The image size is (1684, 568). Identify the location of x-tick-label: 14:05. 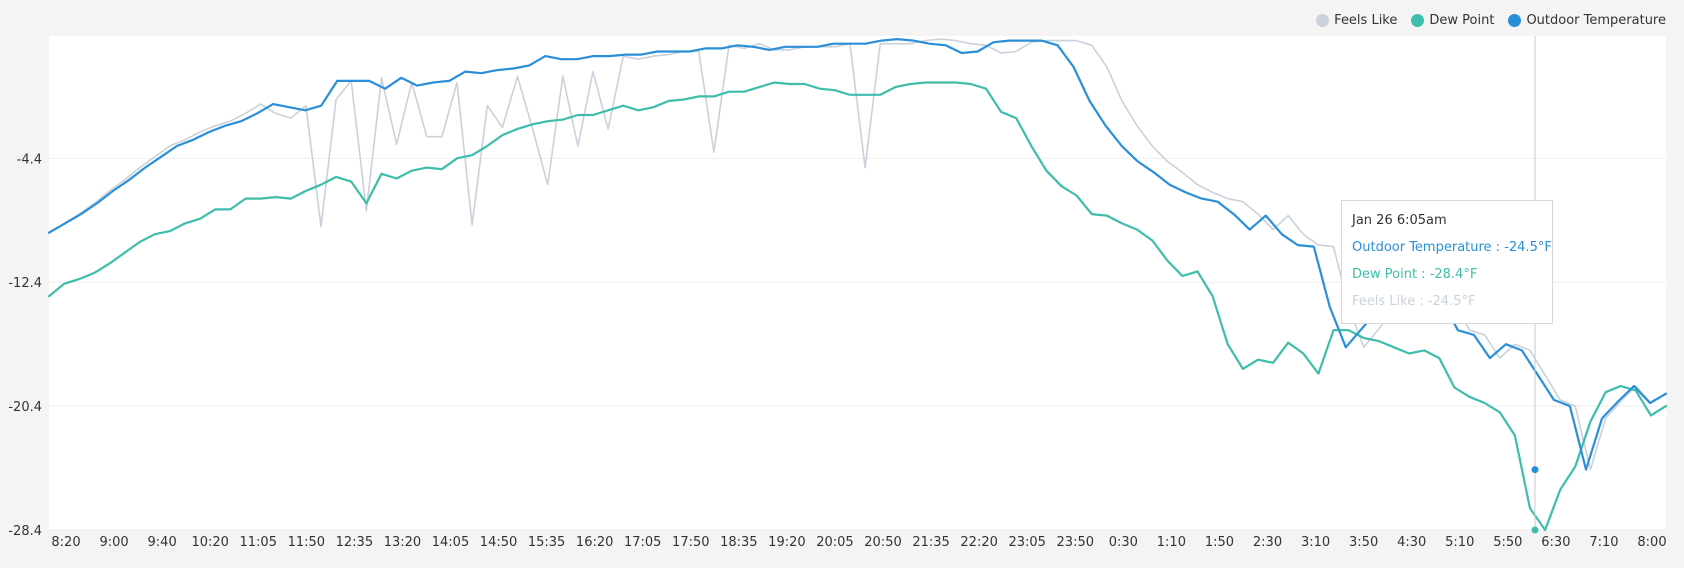
(450, 542).